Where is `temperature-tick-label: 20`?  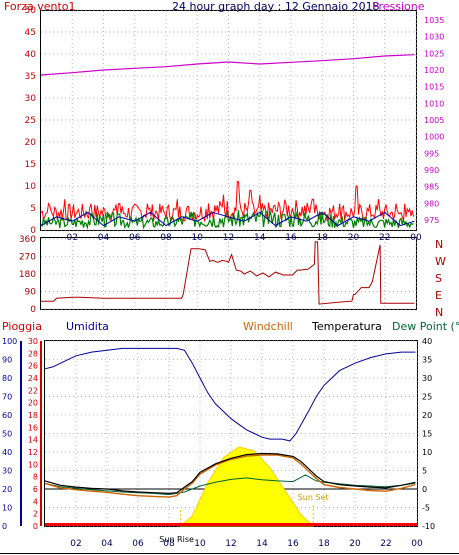 temperature-tick-label: 20 is located at coordinates (427, 415).